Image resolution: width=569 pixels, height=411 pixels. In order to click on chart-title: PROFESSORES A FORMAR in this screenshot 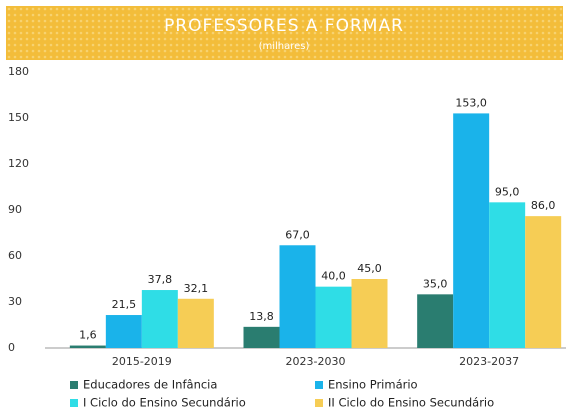, I will do `click(284, 26)`.